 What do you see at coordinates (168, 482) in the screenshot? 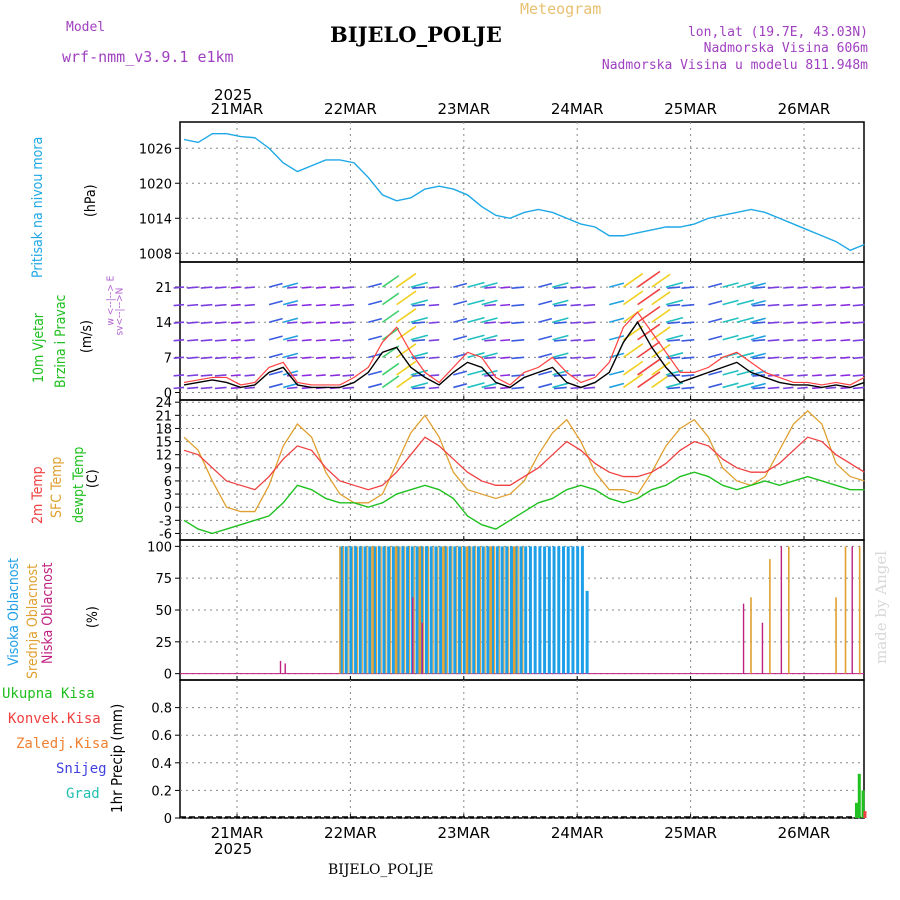
I see `y-tick-label: 6` at bounding box center [168, 482].